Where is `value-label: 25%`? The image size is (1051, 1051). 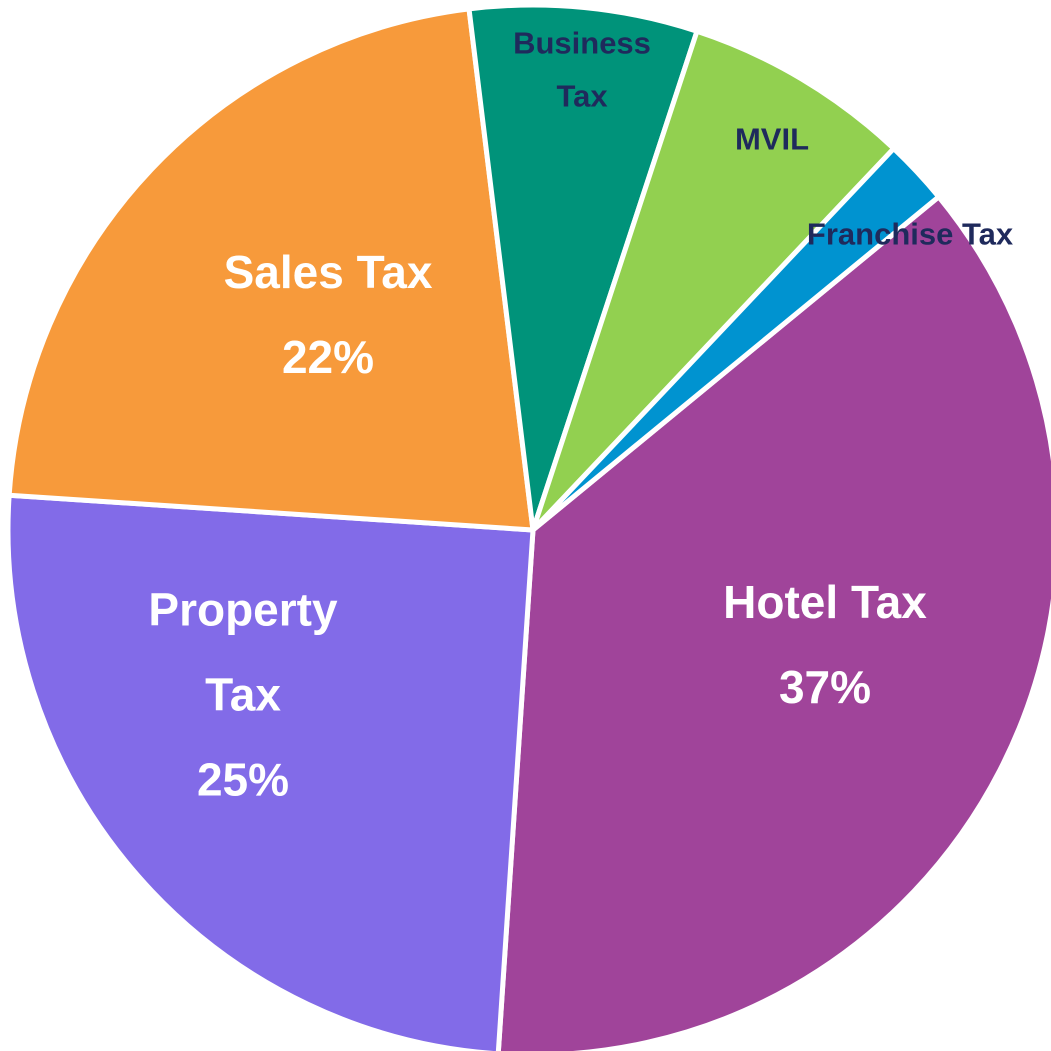 value-label: 25% is located at coordinates (243, 779).